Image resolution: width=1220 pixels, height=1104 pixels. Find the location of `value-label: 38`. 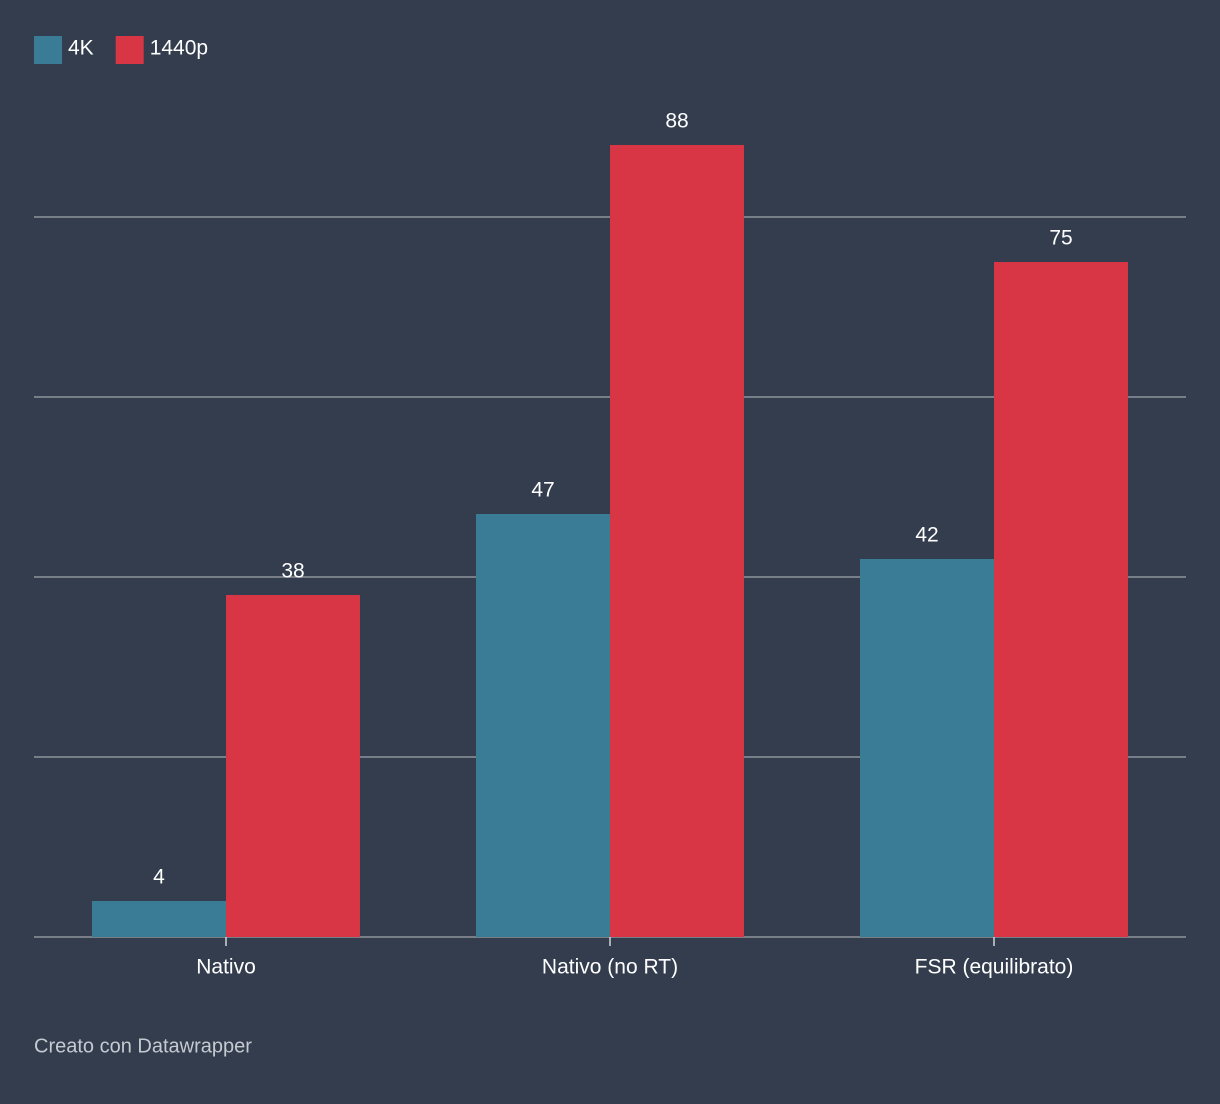

value-label: 38 is located at coordinates (292, 571).